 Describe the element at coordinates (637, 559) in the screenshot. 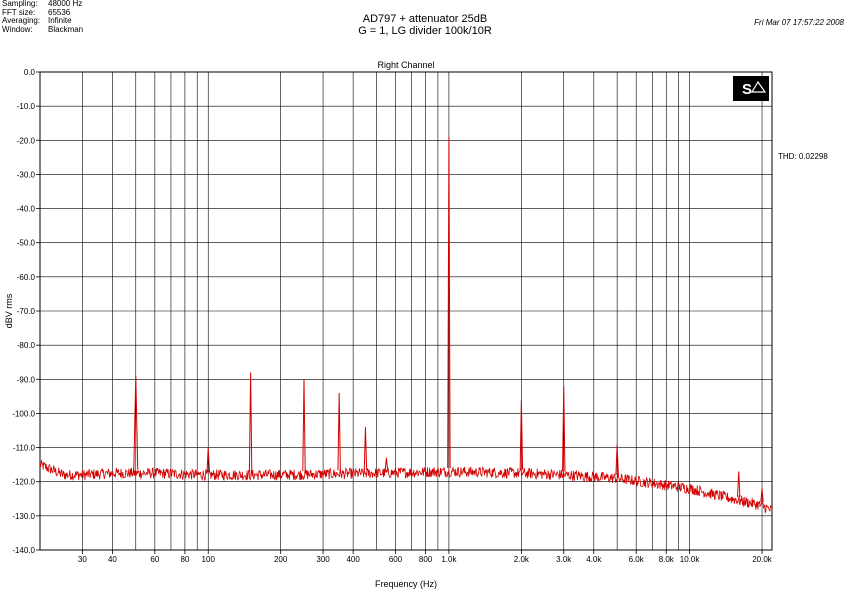

I see `x-tick-label: 6.0k` at that location.